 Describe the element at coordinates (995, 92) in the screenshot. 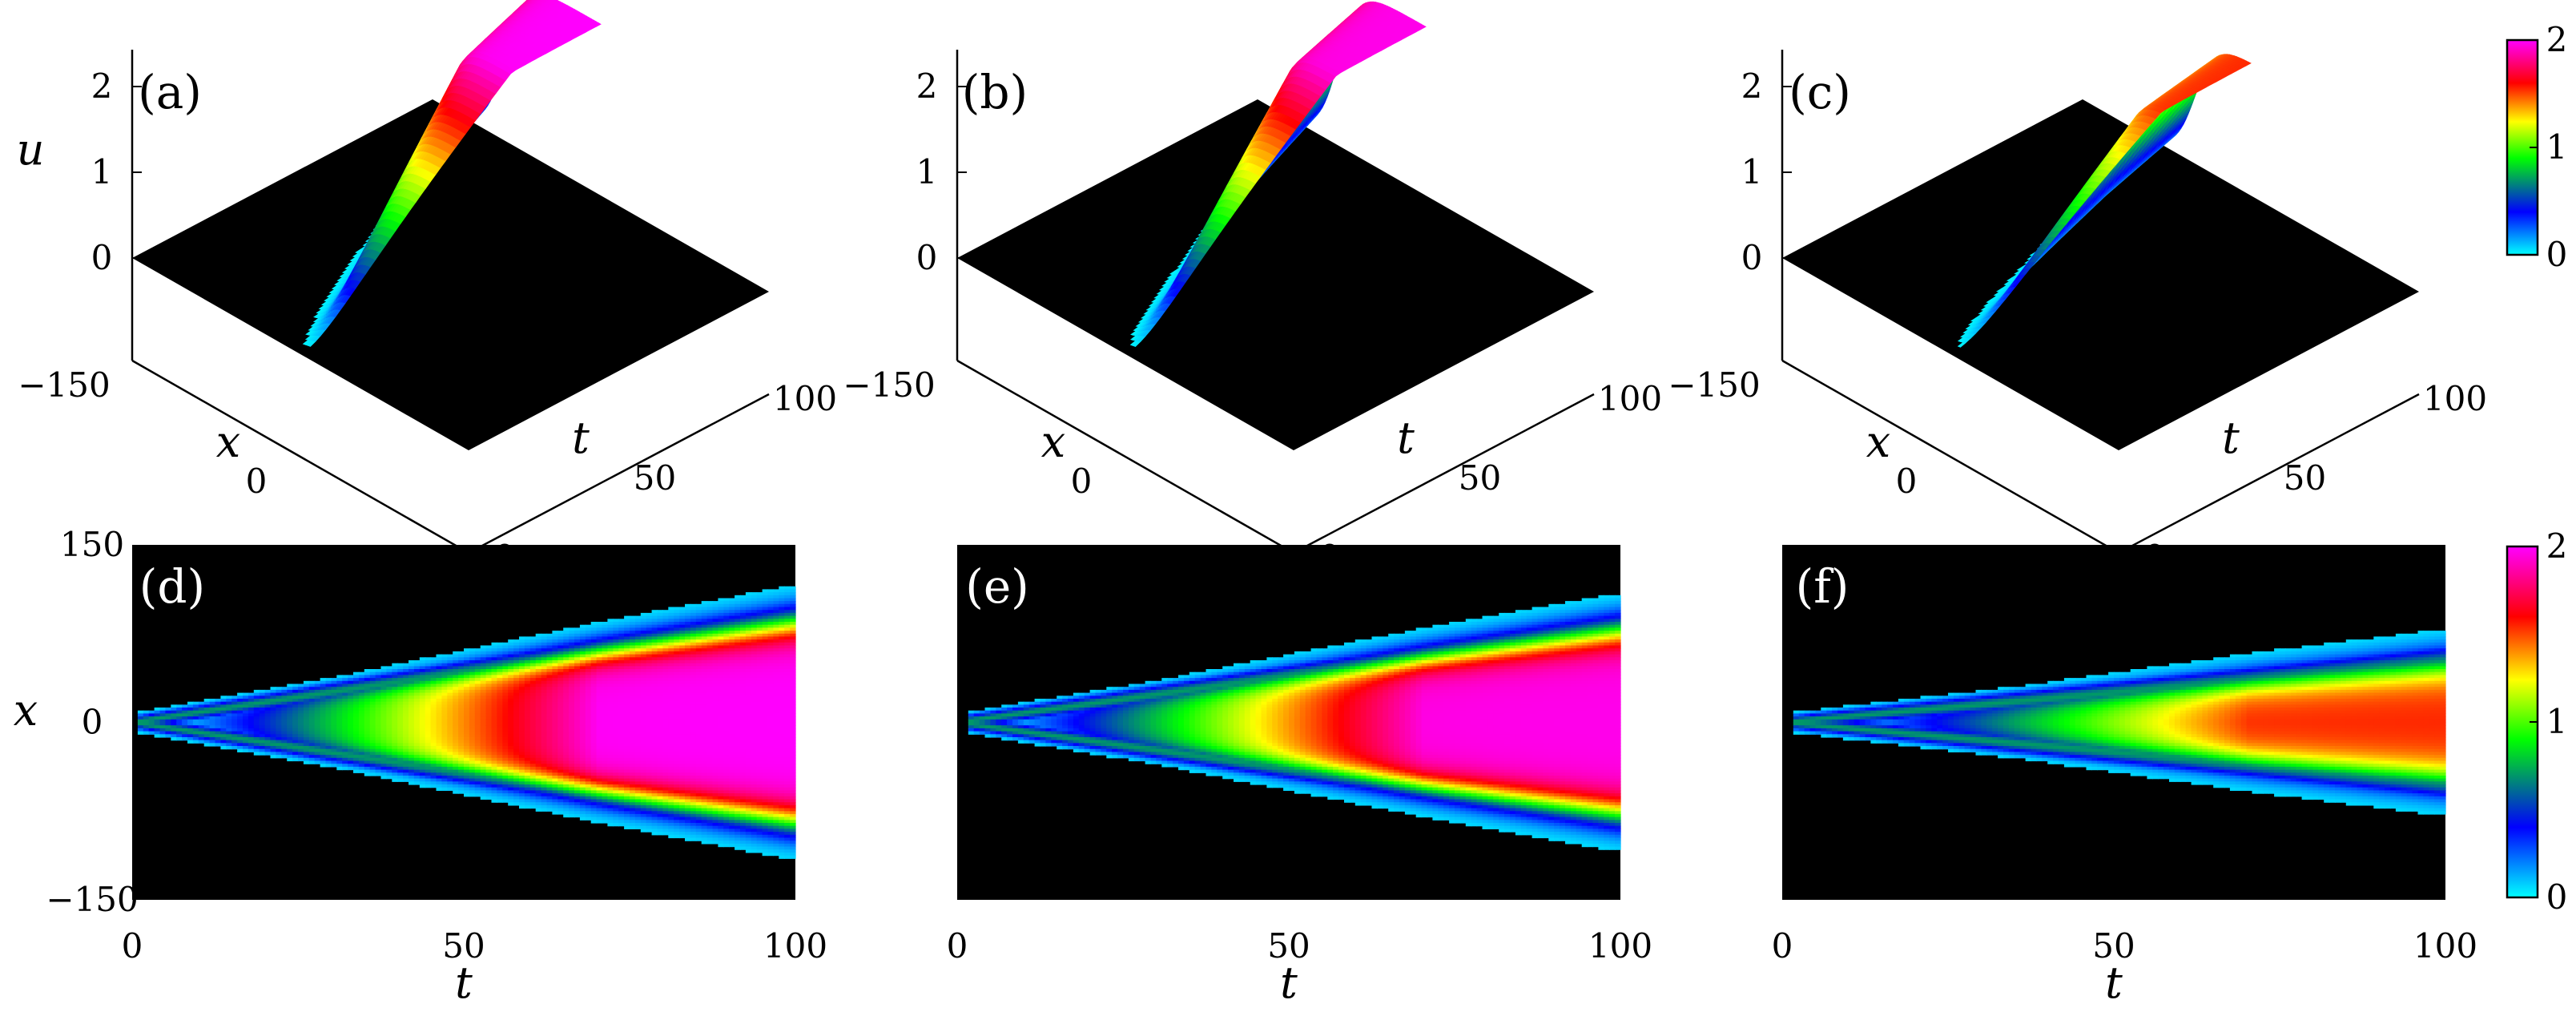

I see `panel-label: (b)` at that location.